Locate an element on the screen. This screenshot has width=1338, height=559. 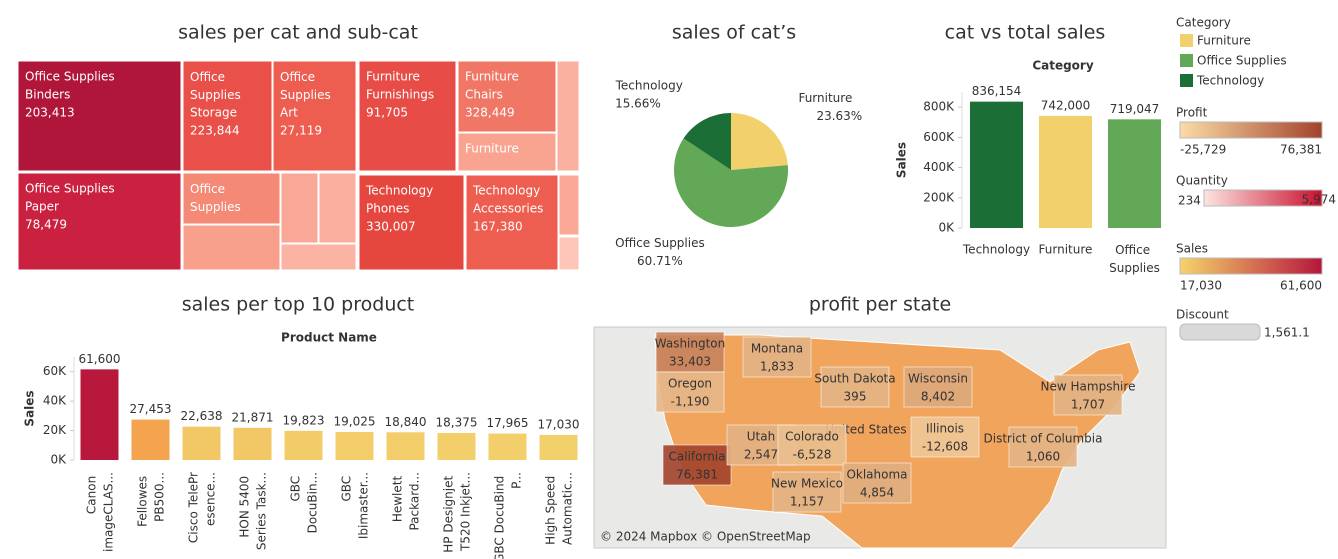
legend-title: Profit is located at coordinates (1192, 113).